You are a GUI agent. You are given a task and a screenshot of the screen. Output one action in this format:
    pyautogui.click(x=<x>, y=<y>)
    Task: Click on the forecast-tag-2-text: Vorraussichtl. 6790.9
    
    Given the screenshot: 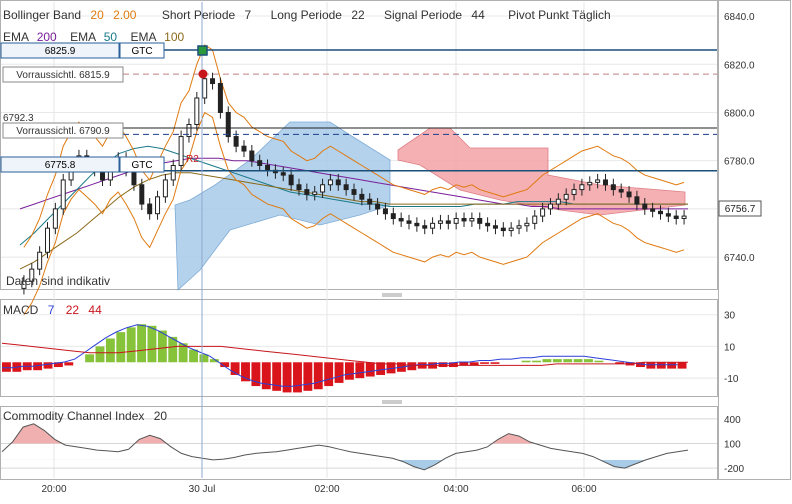 What is the action you would take?
    pyautogui.click(x=63, y=131)
    